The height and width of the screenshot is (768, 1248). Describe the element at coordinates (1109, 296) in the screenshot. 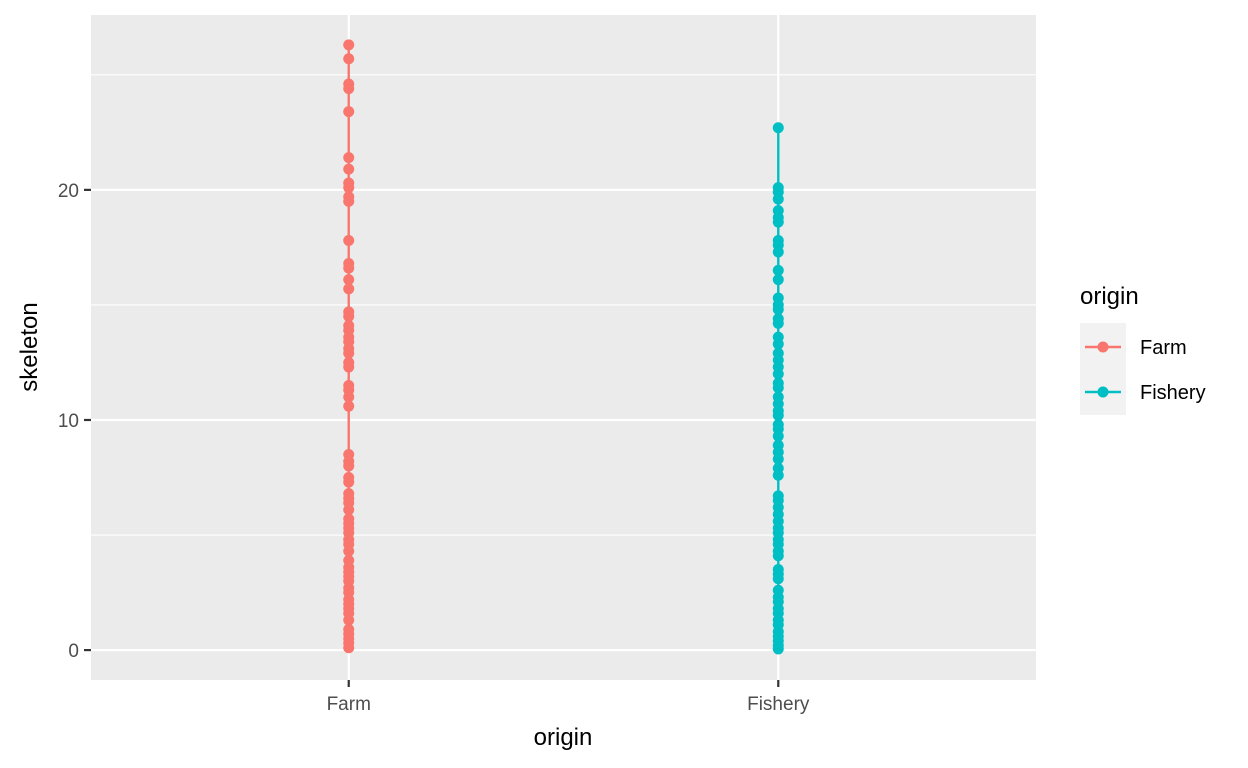

I see `legend-title: origin` at that location.